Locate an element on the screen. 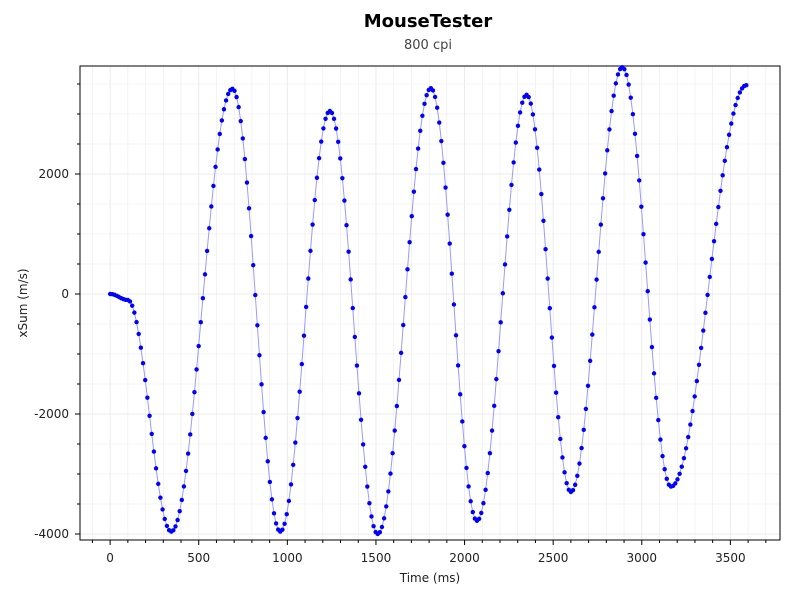  chart-title: MouseTester is located at coordinates (428, 21).